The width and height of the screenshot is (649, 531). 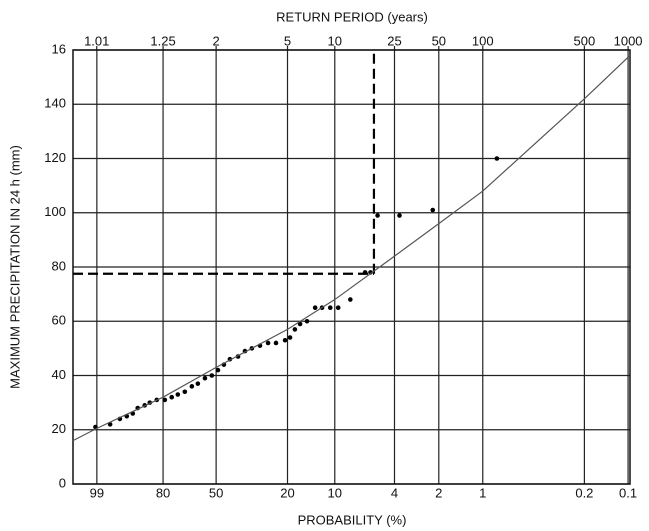 What do you see at coordinates (483, 40) in the screenshot?
I see `x2-tick-label: 100` at bounding box center [483, 40].